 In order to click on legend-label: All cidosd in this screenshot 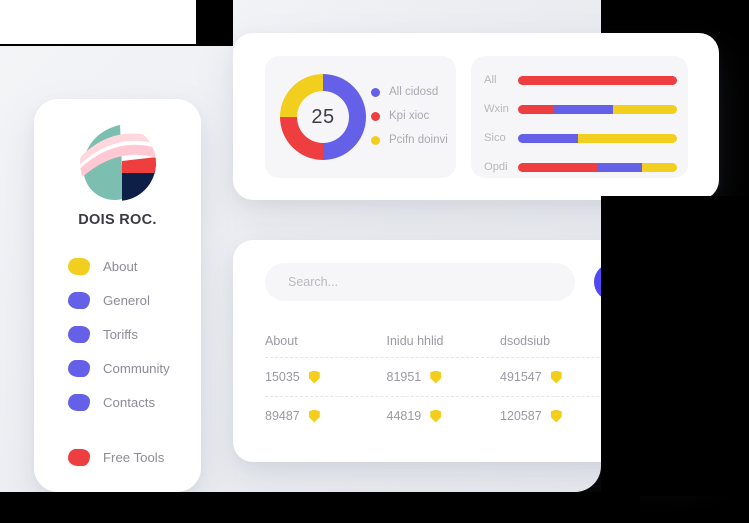, I will do `click(414, 92)`.